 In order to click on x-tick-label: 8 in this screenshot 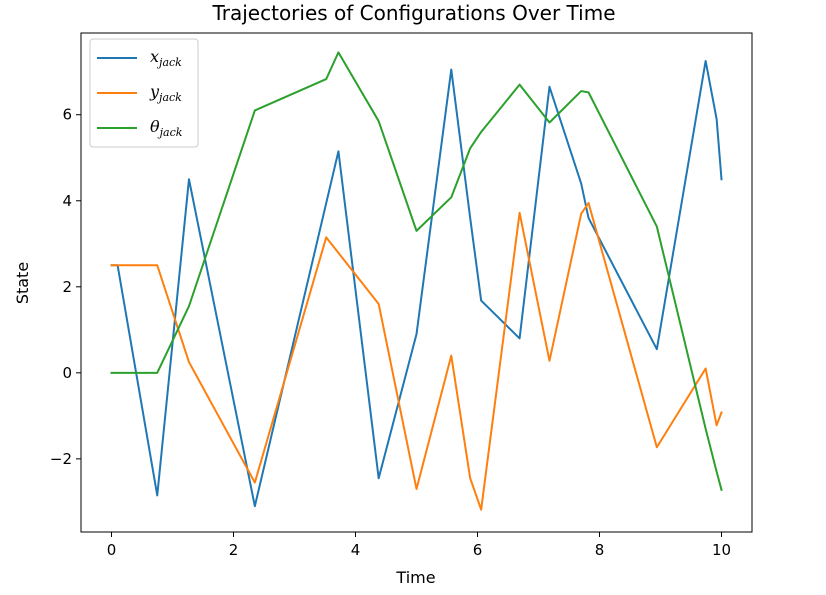, I will do `click(600, 550)`.